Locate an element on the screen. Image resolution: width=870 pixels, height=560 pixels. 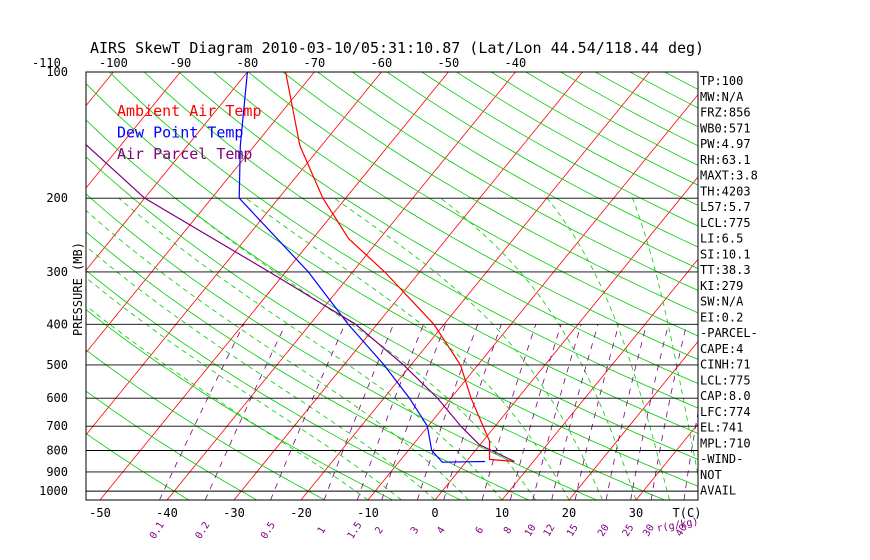
mixing-ratio-label: 20 is located at coordinates (604, 531).